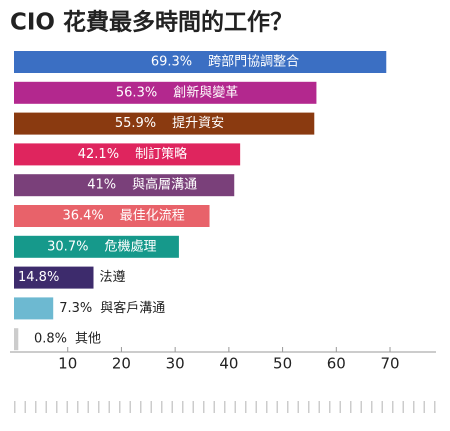 Image resolution: width=450 pixels, height=431 pixels. Describe the element at coordinates (161, 154) in the screenshot. I see `category-label: 制訂策略` at that location.